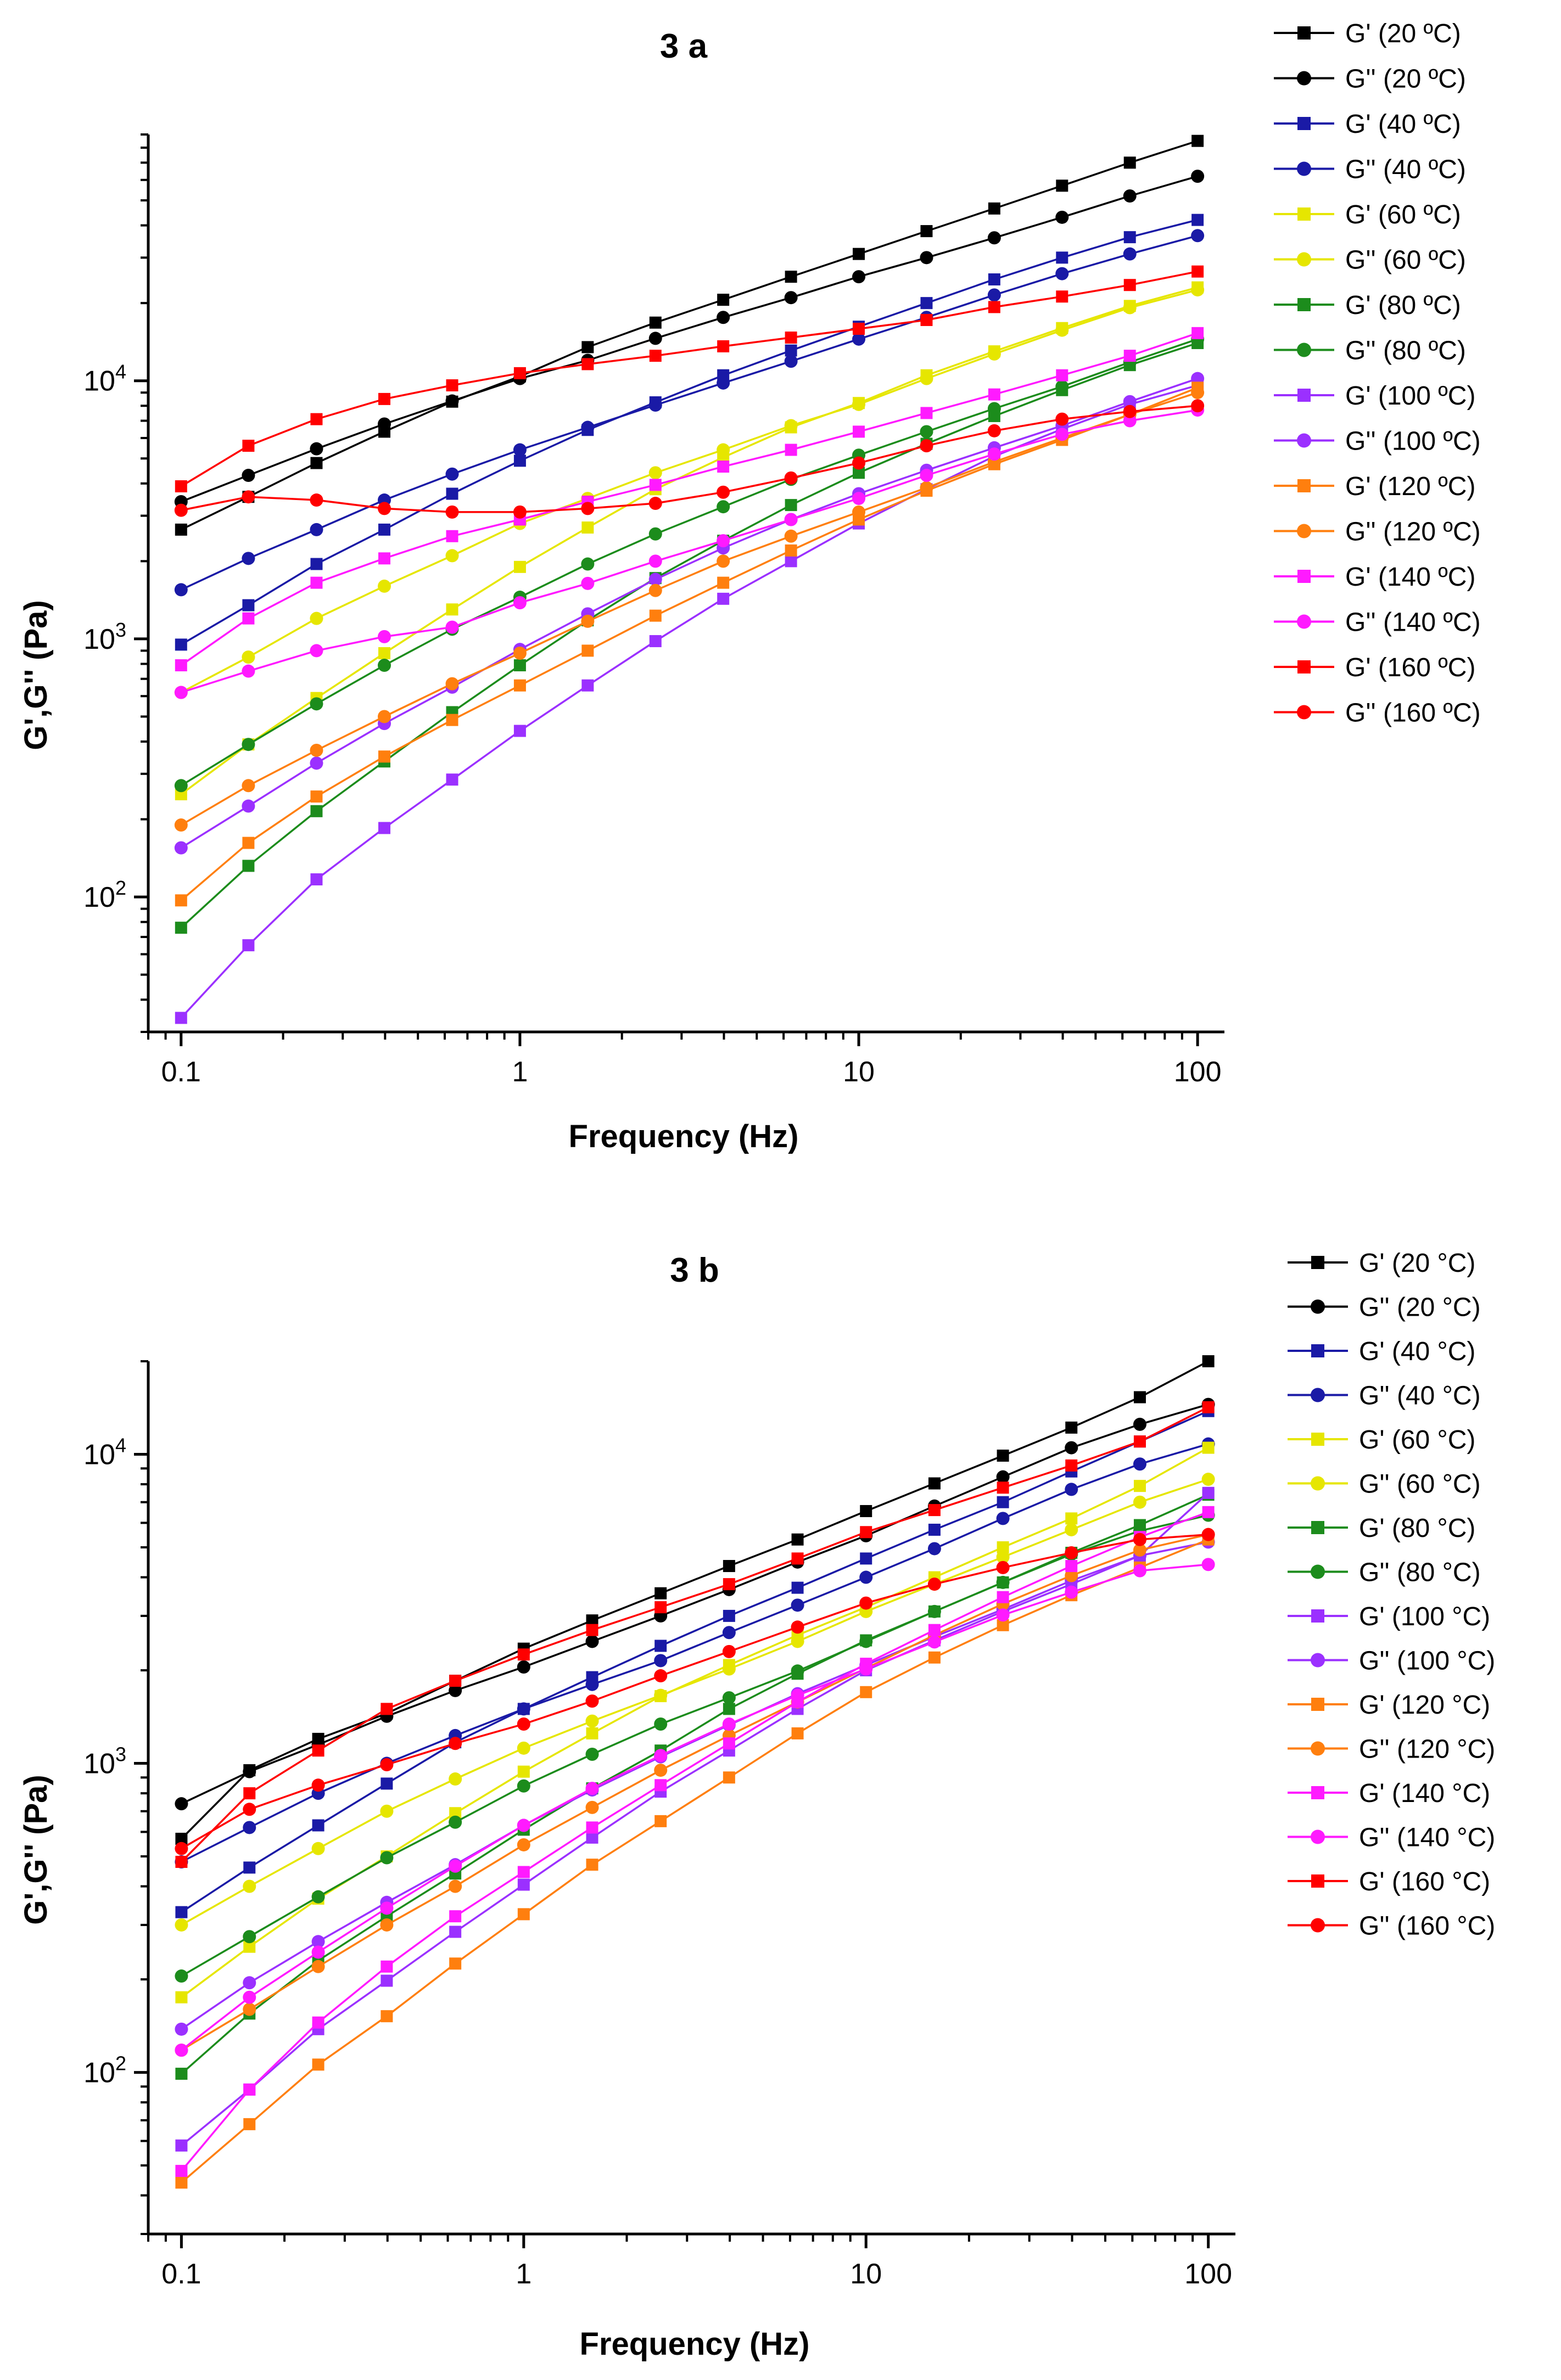  What do you see at coordinates (1413, 532) in the screenshot?
I see `legend-label: G'' (120 ºC)` at bounding box center [1413, 532].